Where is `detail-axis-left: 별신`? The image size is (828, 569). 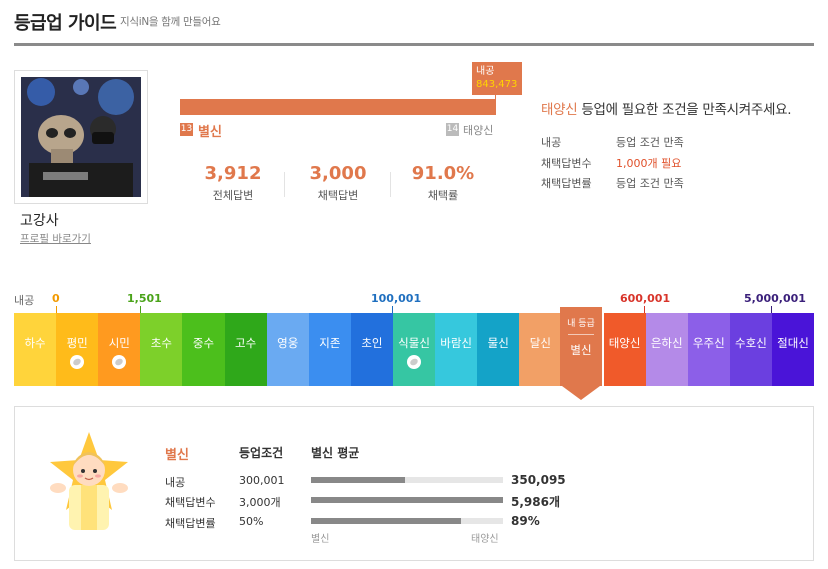 detail-axis-left: 별신 is located at coordinates (320, 539).